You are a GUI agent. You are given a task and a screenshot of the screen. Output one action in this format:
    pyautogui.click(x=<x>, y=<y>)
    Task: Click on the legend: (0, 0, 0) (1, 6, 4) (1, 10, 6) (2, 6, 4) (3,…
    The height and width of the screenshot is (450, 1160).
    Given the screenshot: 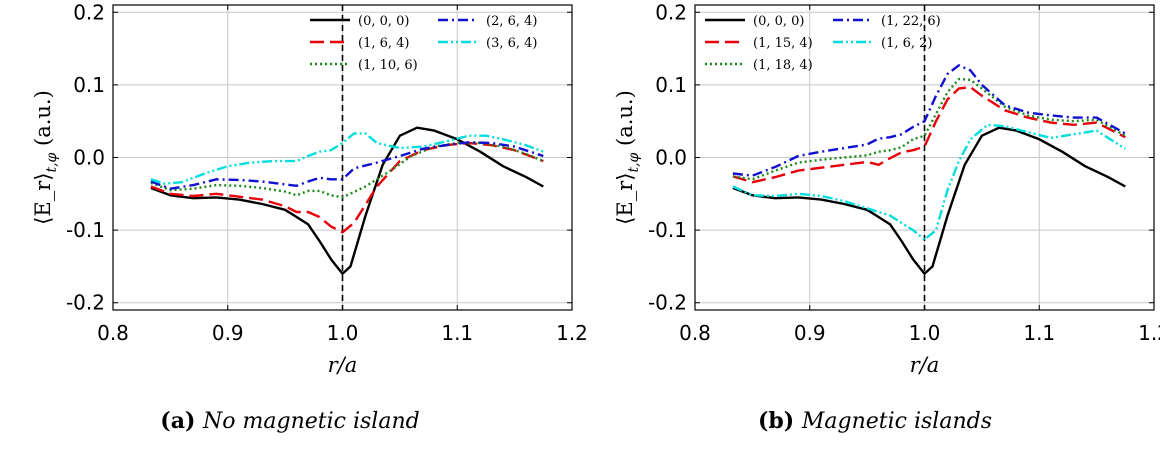 What is the action you would take?
    pyautogui.click(x=424, y=43)
    